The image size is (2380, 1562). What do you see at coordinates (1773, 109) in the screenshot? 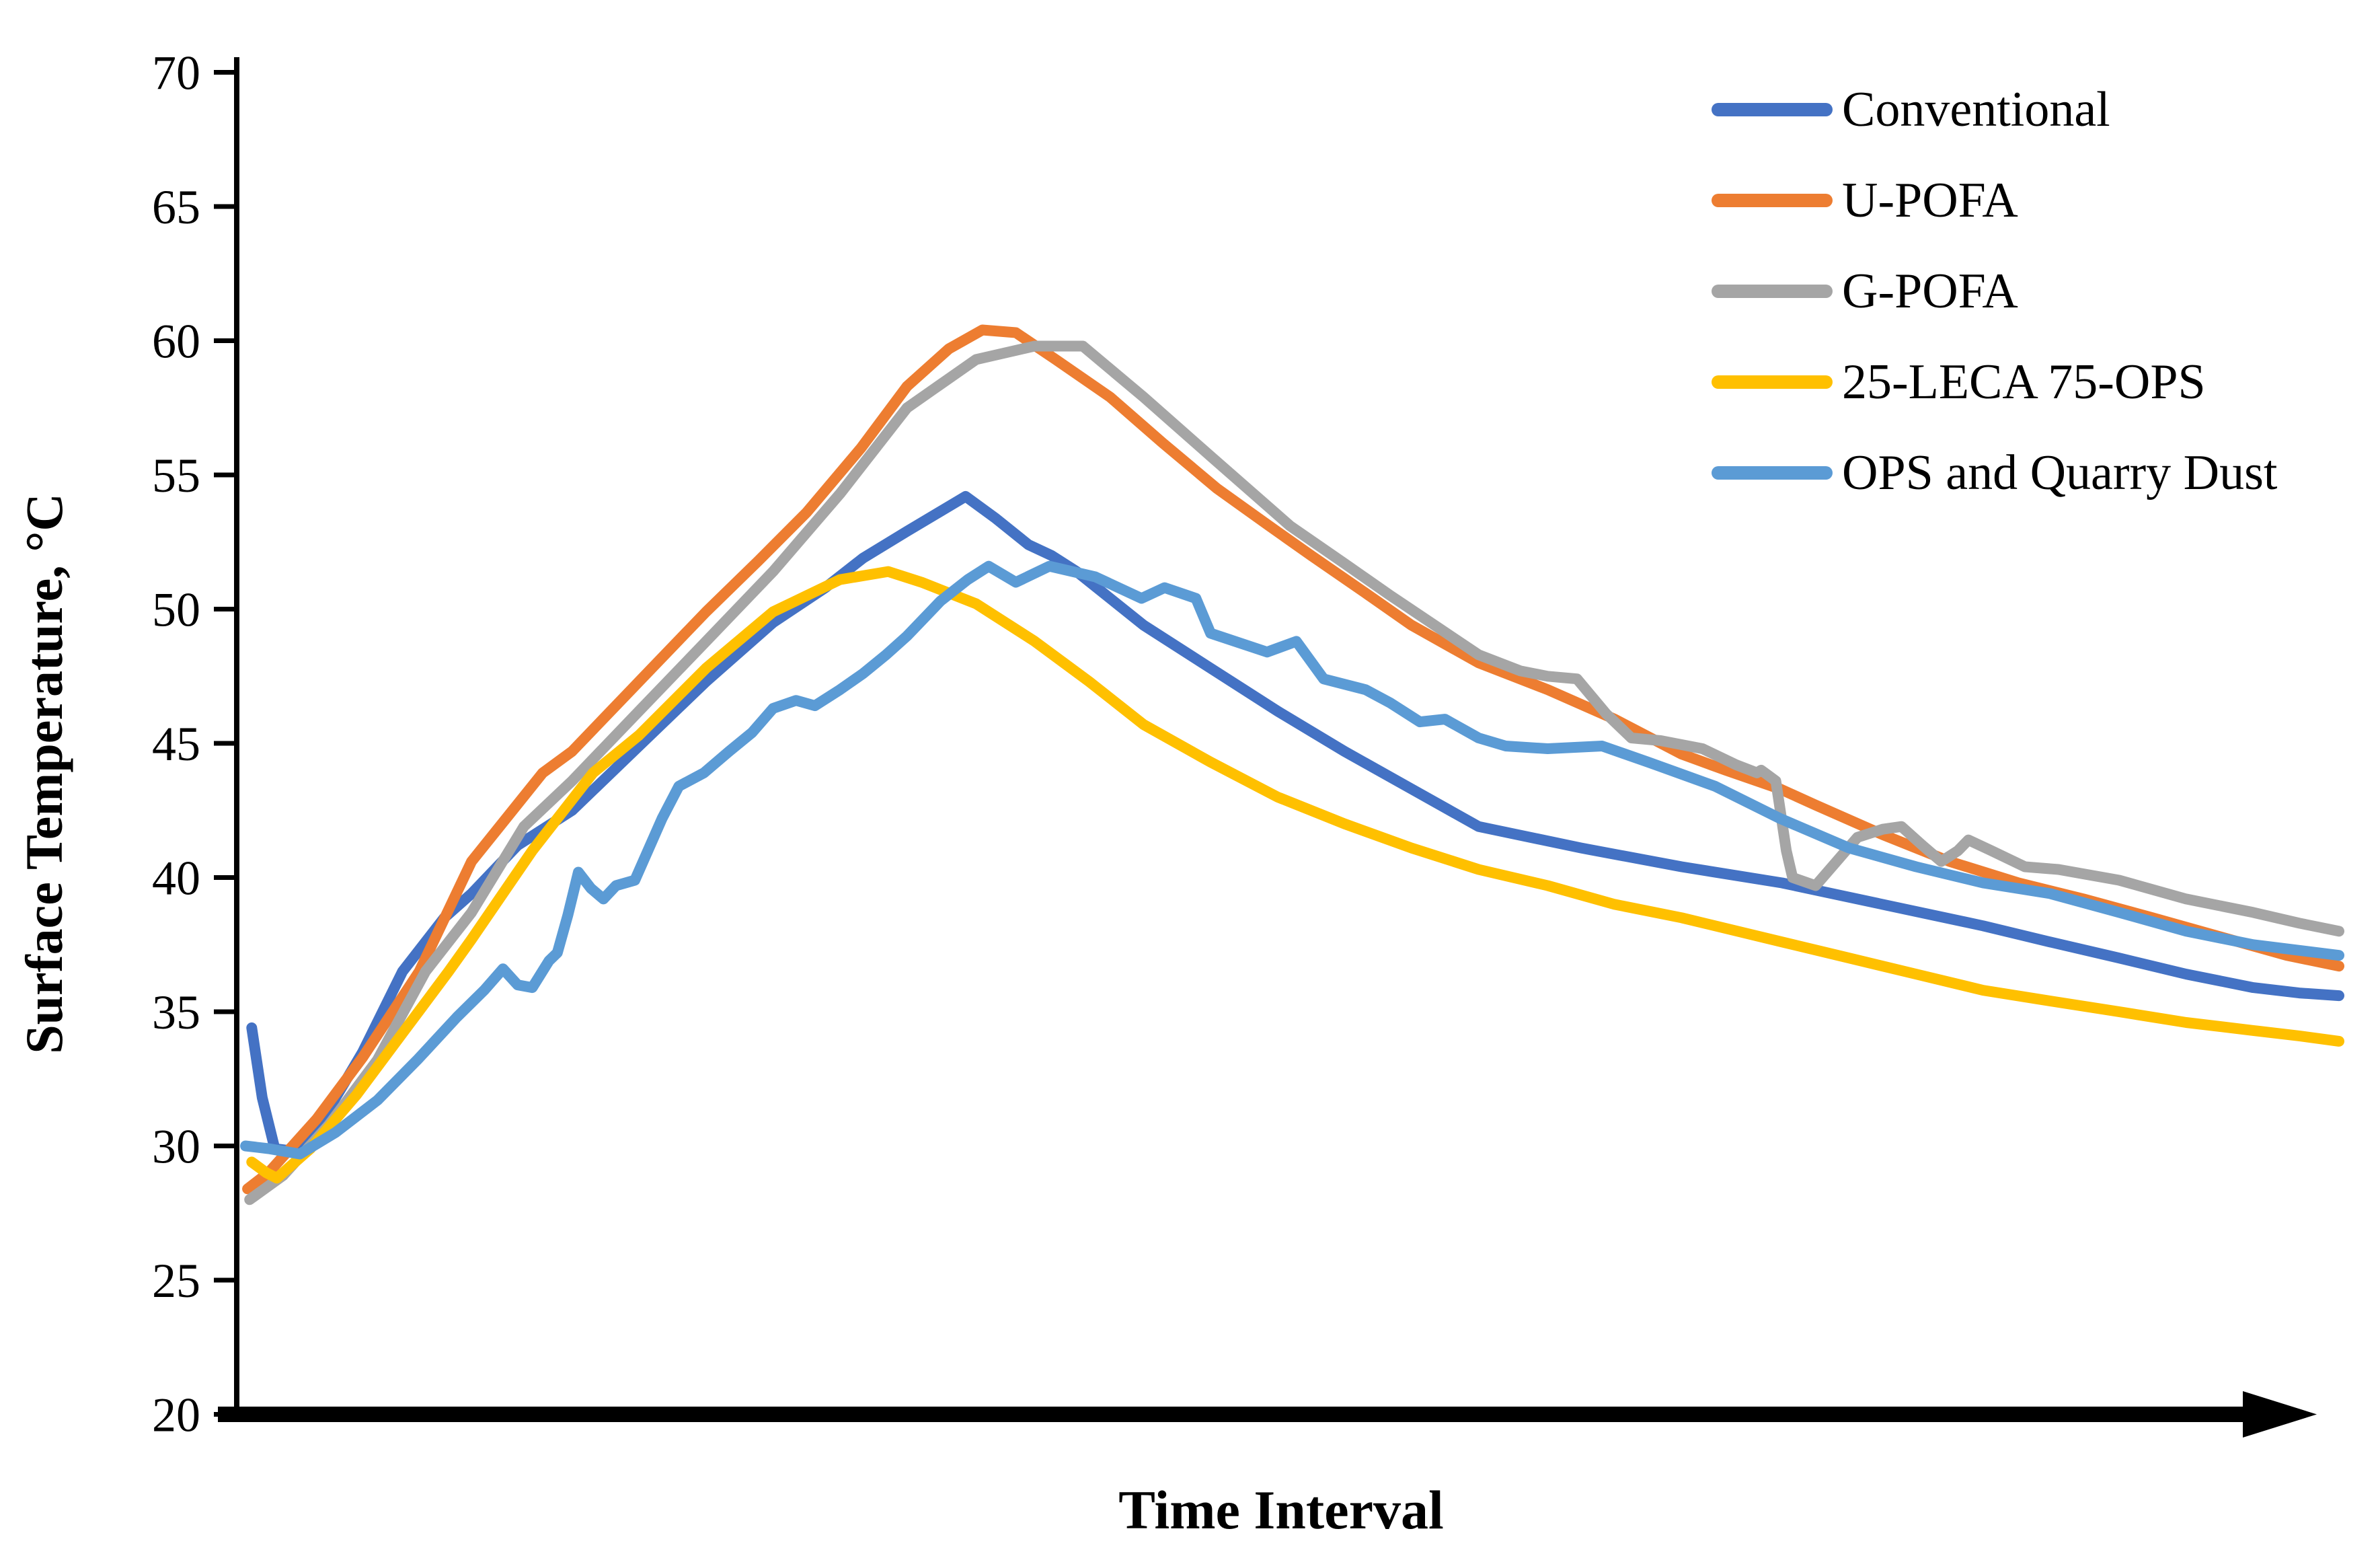
I see `legend-swatch-conventional` at bounding box center [1773, 109].